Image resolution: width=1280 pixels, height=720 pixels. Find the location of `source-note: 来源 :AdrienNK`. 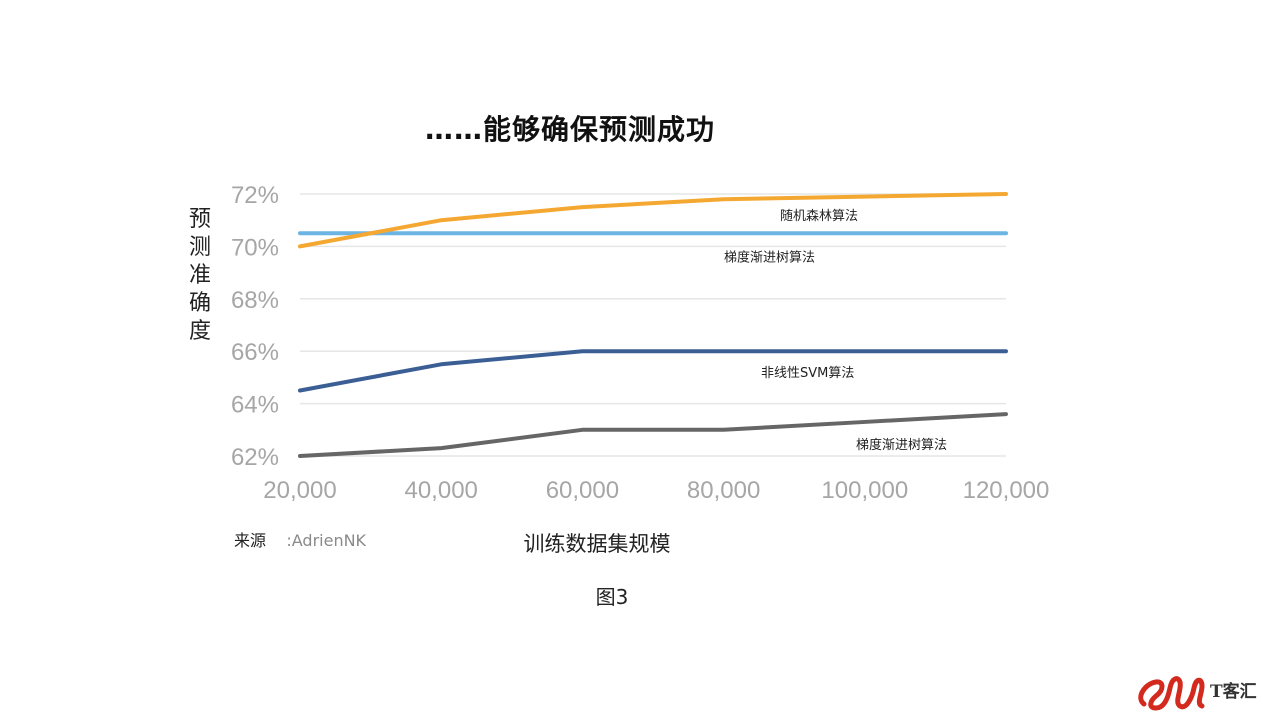

source-note: 来源 :AdrienNK is located at coordinates (300, 539).